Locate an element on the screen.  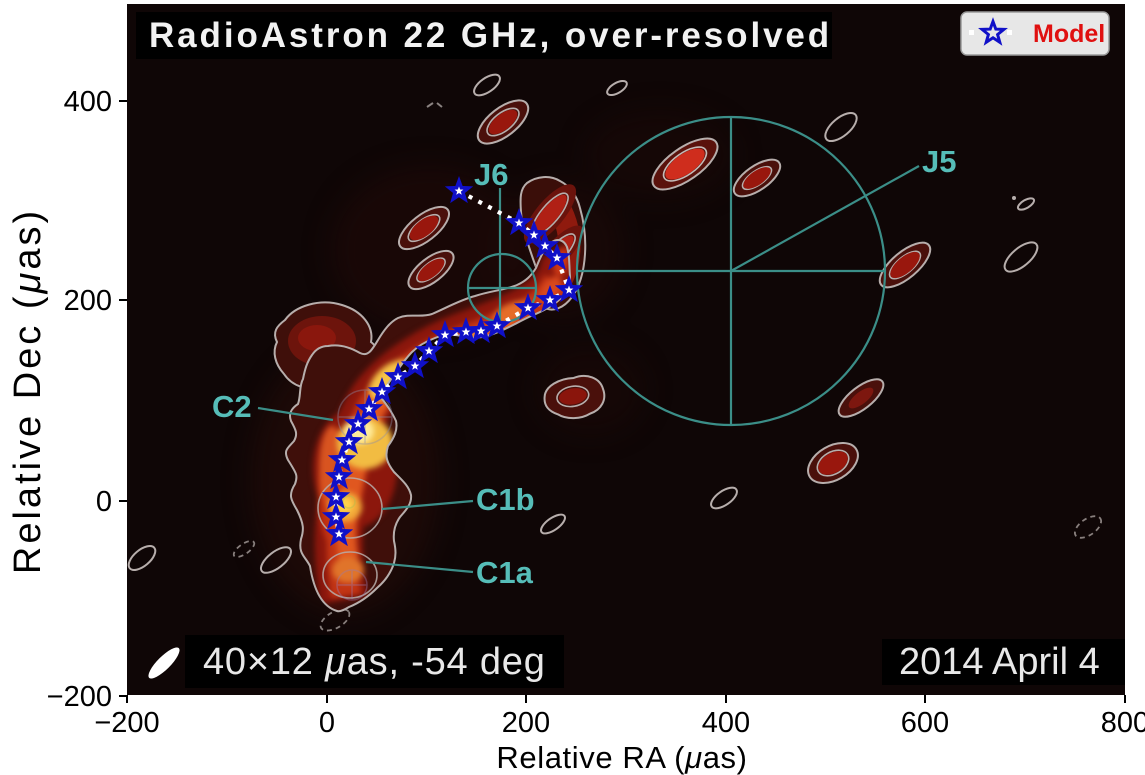
svg-text: J6 is located at coordinates (491, 174).